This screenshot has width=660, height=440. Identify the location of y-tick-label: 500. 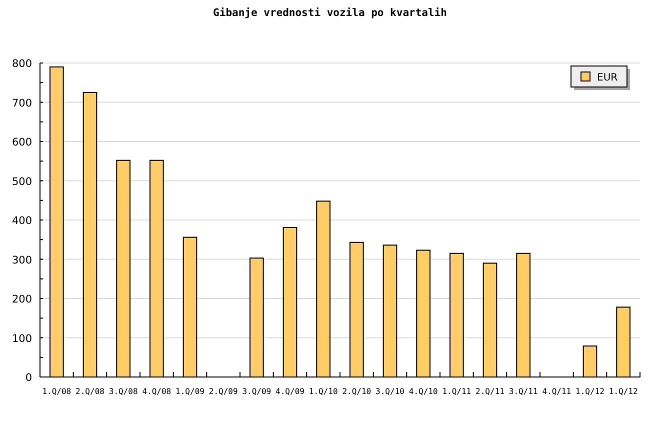
(22, 182).